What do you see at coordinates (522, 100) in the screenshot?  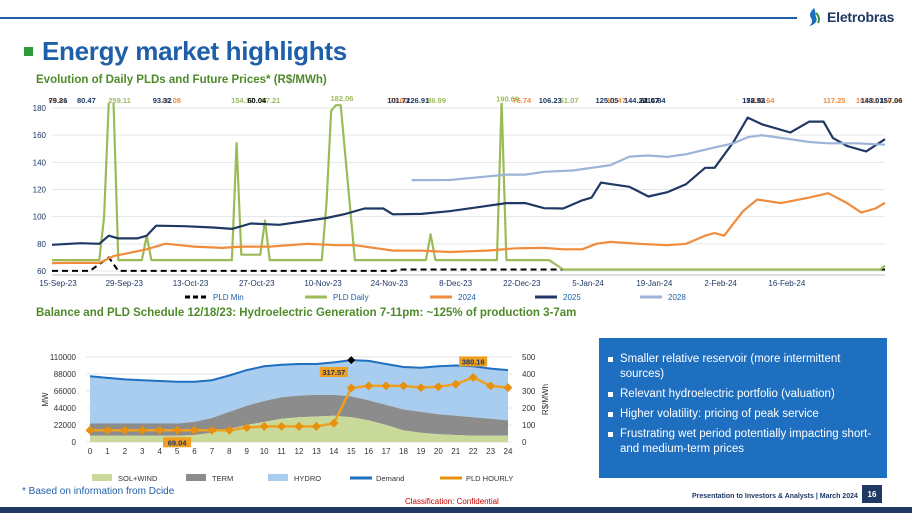 I see `data-label: 76.74` at bounding box center [522, 100].